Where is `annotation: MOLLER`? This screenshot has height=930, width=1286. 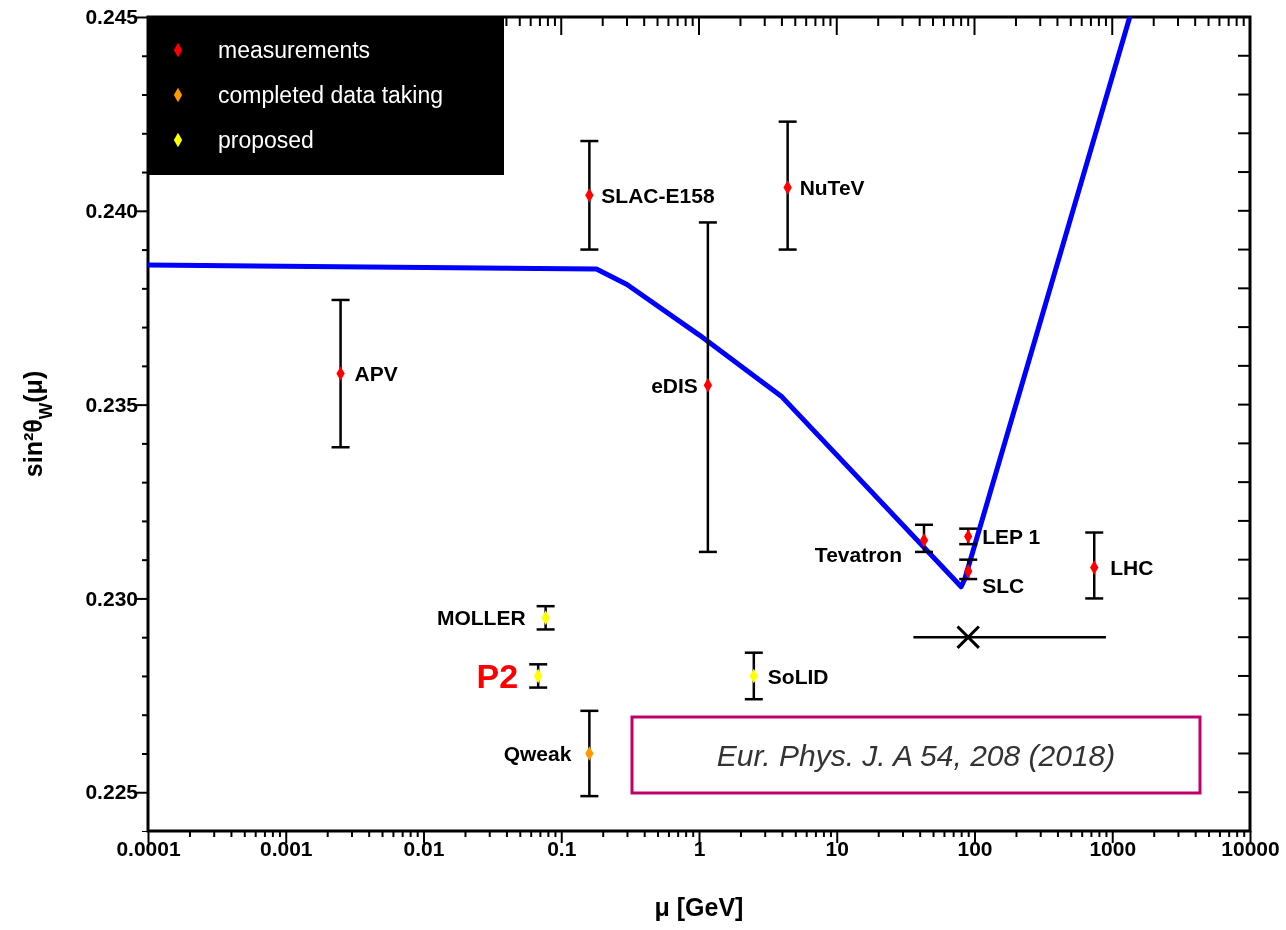
annotation: MOLLER is located at coordinates (481, 618).